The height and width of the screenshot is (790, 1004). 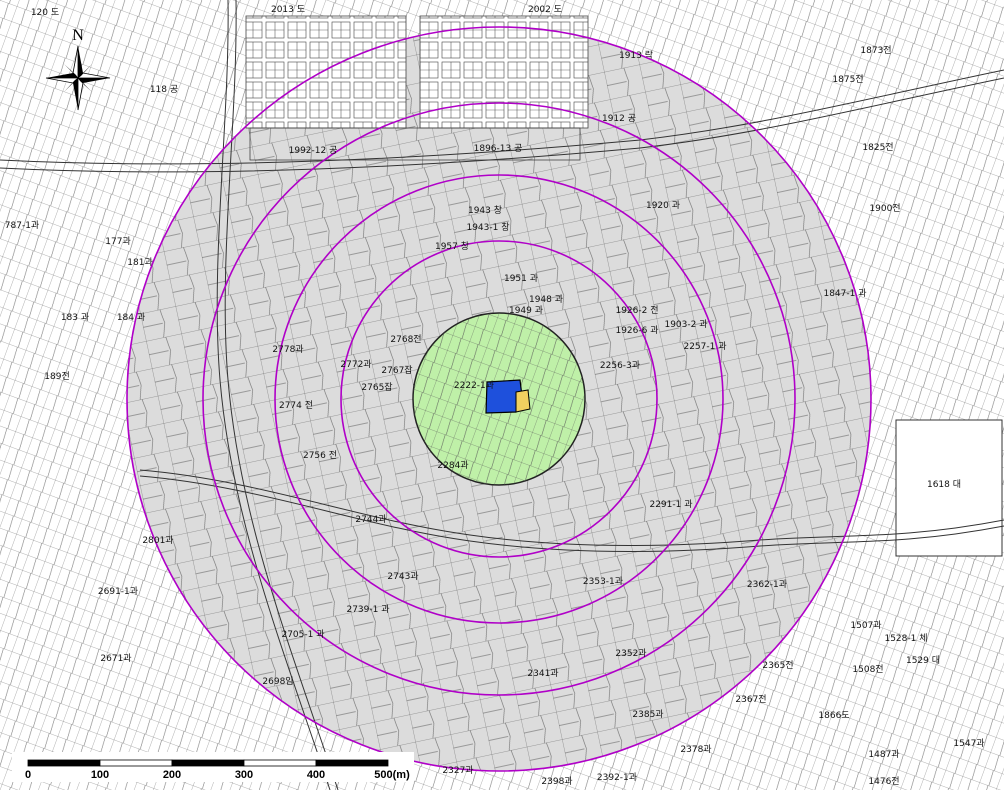 I want to click on parcel-label: 118 공, so click(x=164, y=89).